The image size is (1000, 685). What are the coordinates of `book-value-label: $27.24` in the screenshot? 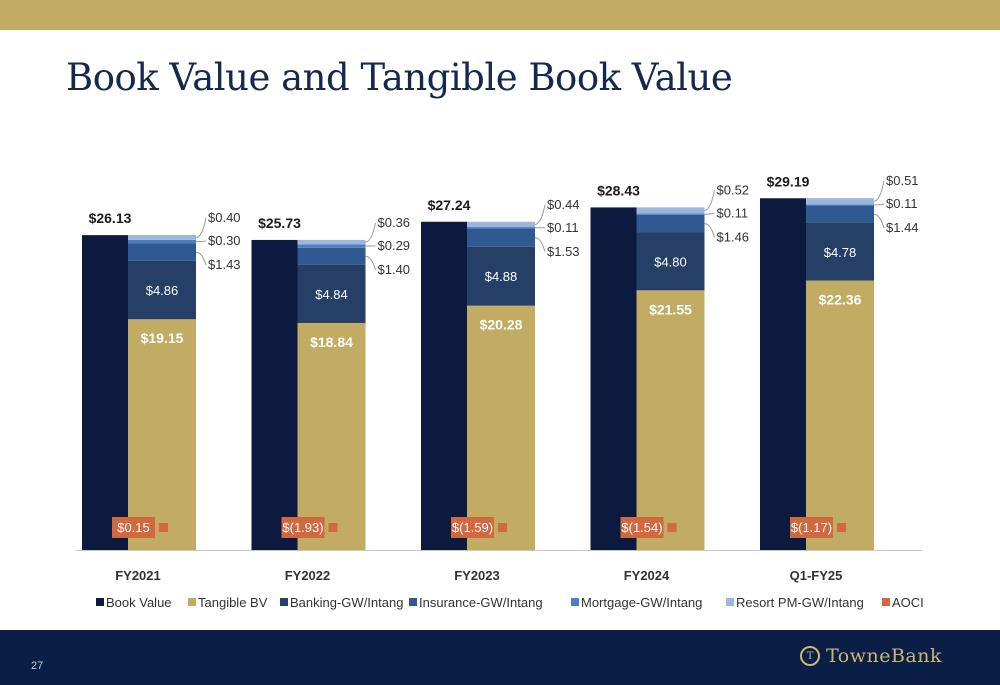 It's located at (449, 205).